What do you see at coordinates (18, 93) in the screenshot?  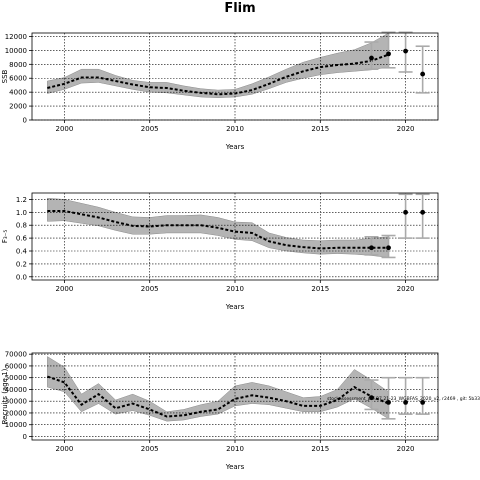 I see `y-tick-label: 4000` at bounding box center [18, 93].